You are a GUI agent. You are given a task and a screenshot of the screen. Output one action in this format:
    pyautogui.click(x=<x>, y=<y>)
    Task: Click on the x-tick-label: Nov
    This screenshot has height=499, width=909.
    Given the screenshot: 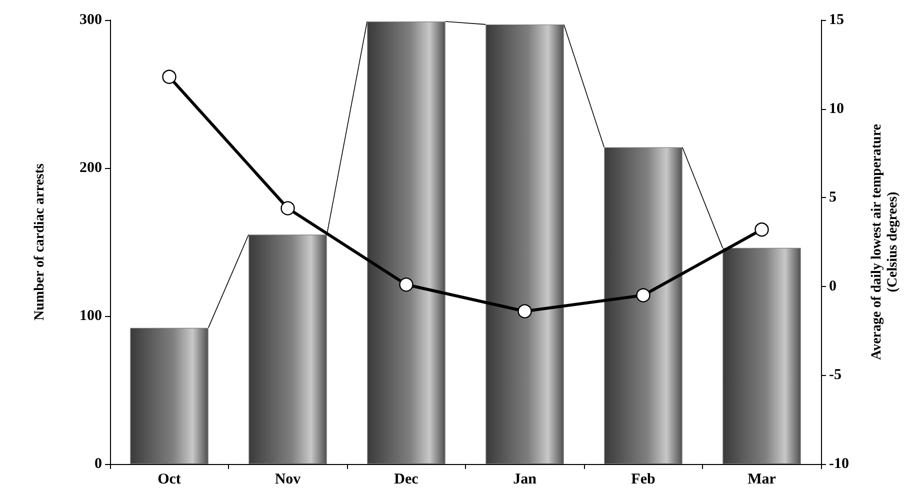 What is the action you would take?
    pyautogui.click(x=288, y=480)
    